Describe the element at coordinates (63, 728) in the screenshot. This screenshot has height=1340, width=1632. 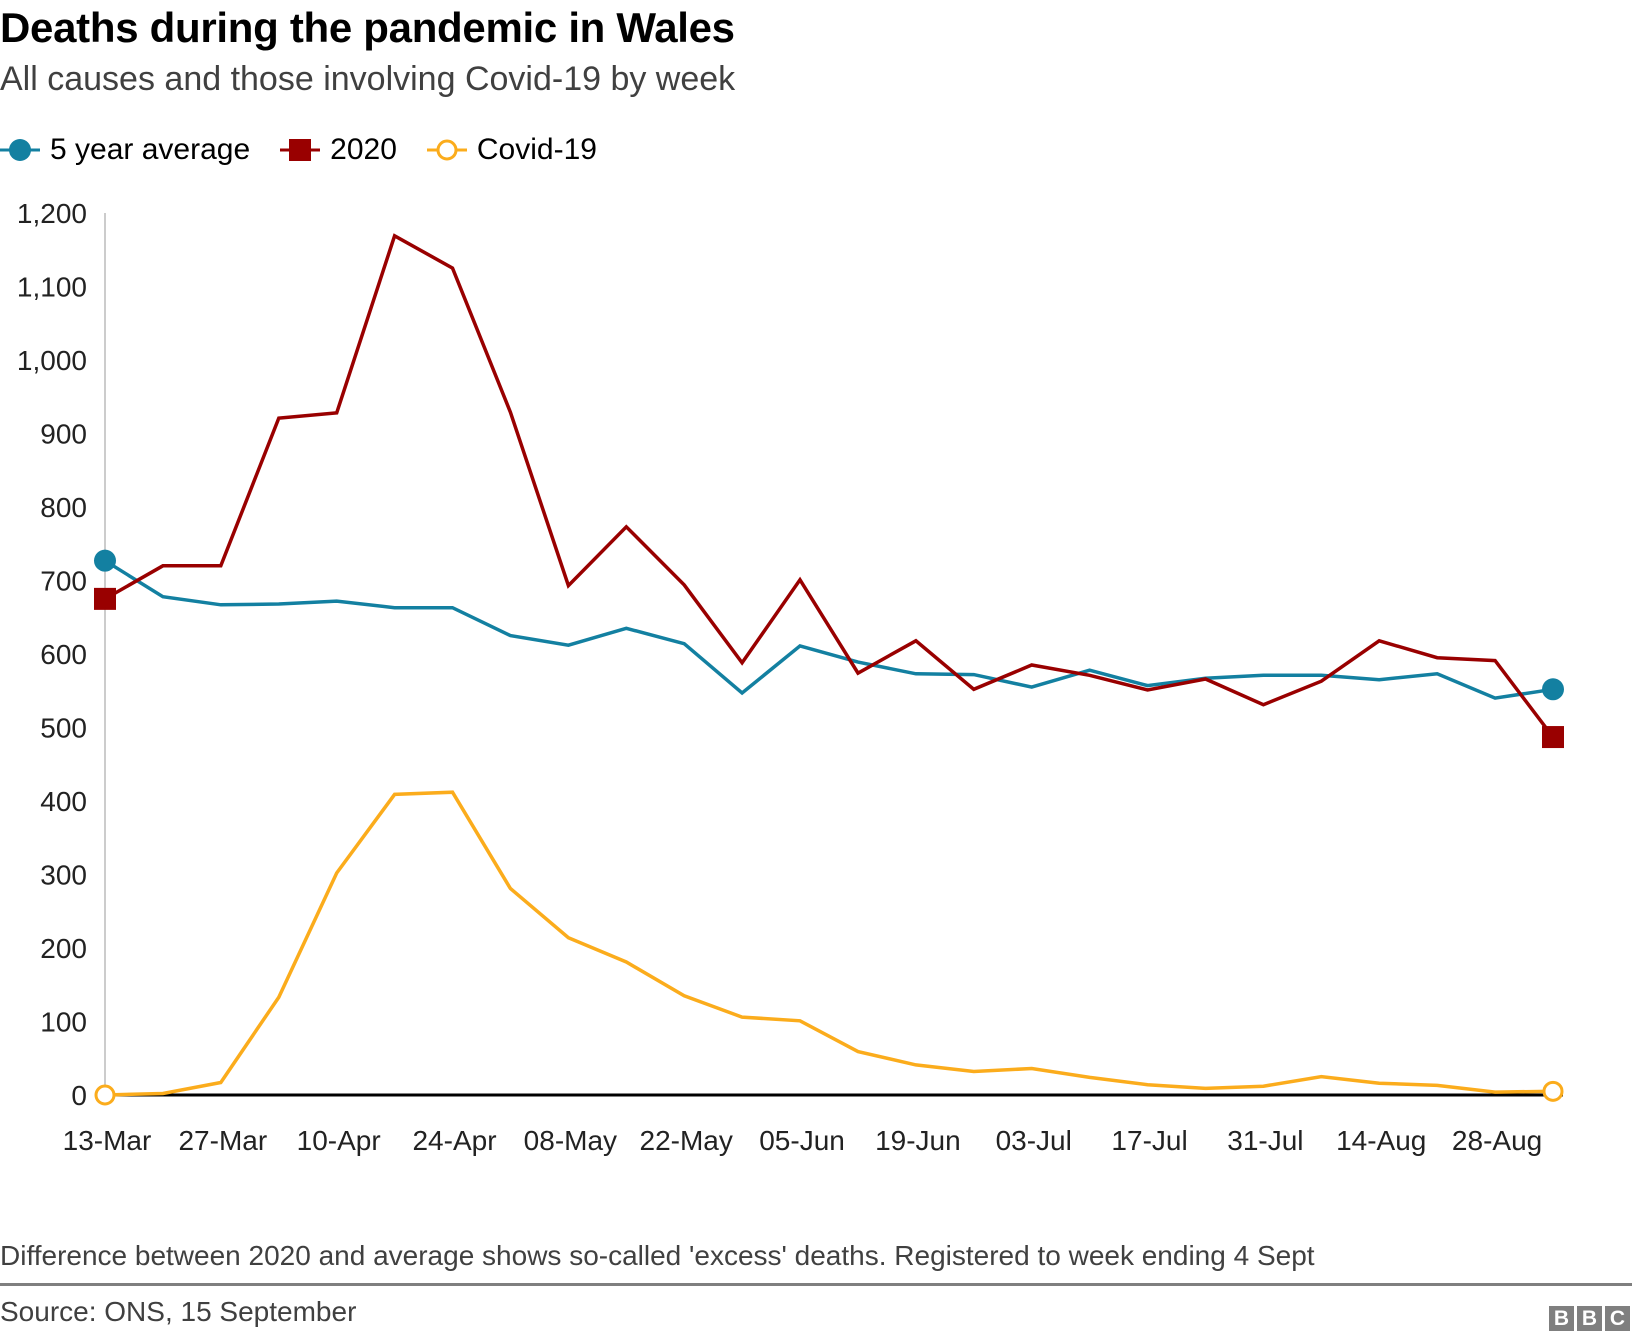
I see `y-tick-label: 500` at that location.